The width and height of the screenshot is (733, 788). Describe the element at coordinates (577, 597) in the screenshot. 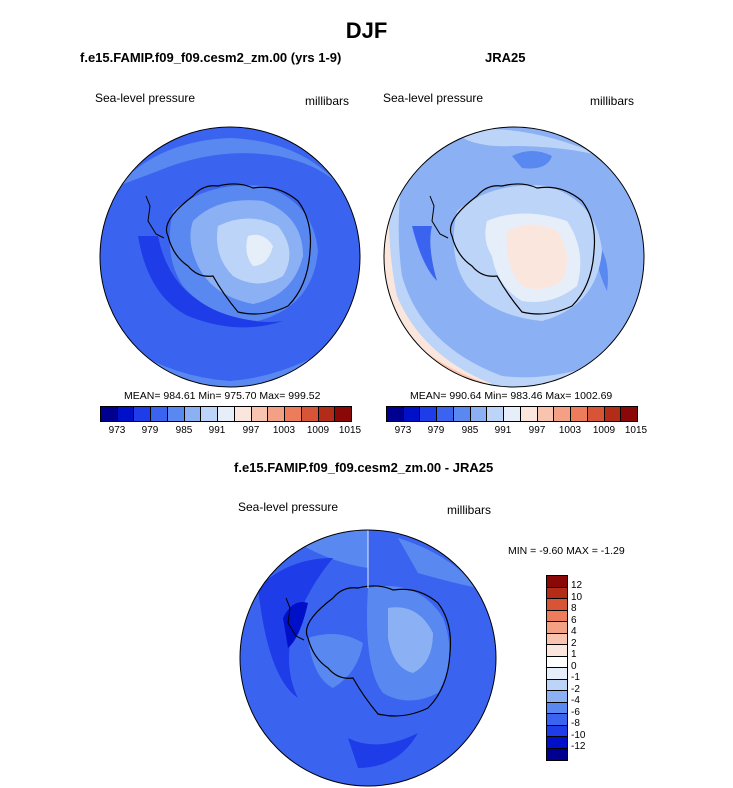

I see `tick: 10` at that location.